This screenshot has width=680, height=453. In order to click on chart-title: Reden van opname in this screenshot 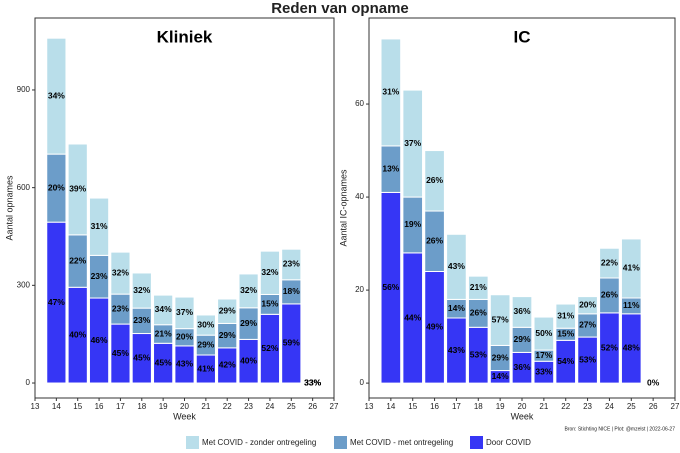, I will do `click(340, 8)`.